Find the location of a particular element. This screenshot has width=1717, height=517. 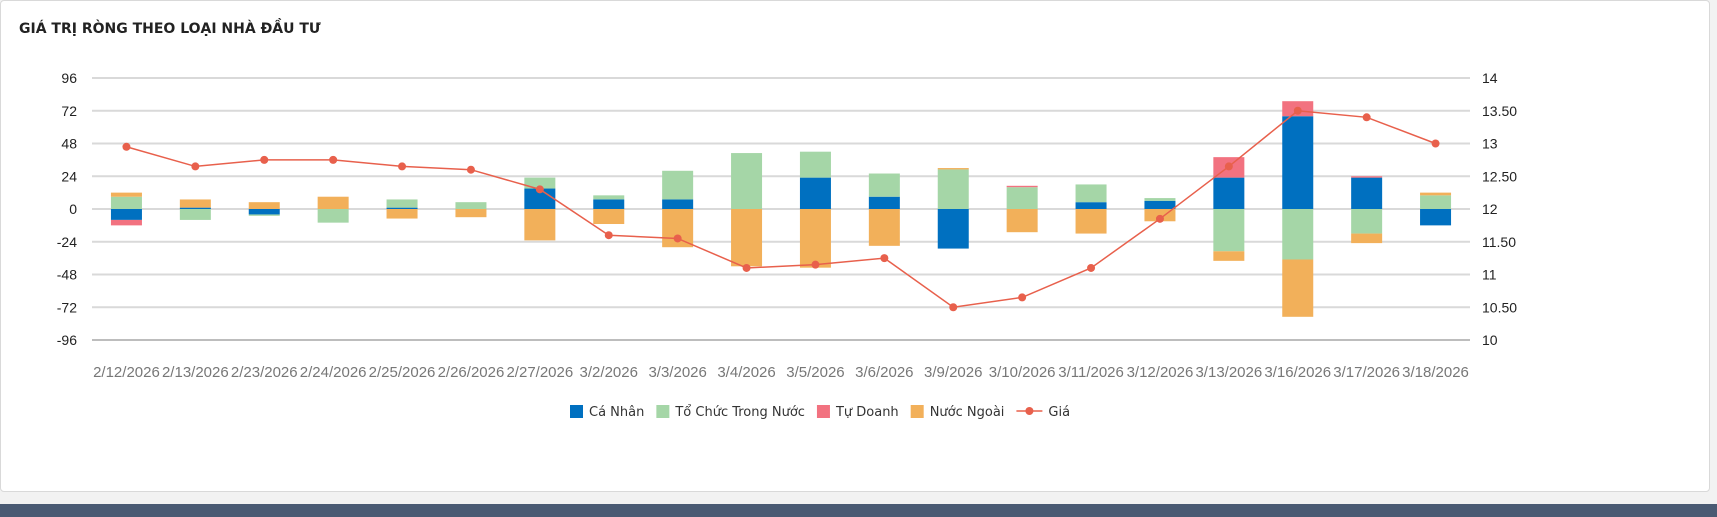

y-tick-right: 10 is located at coordinates (1490, 340).